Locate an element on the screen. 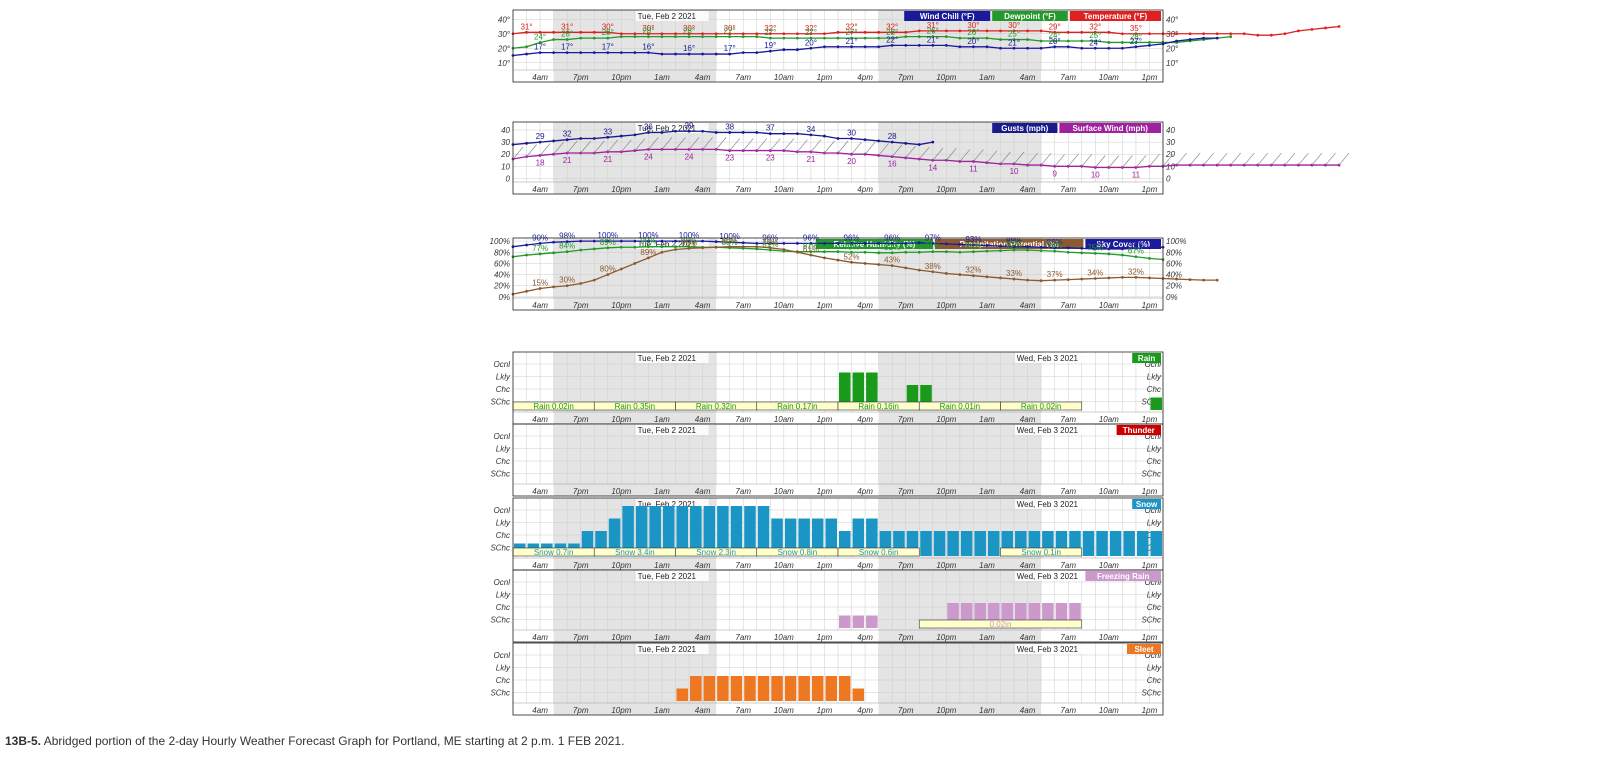 This screenshot has width=1606, height=760. data-label: 52% is located at coordinates (852, 256).